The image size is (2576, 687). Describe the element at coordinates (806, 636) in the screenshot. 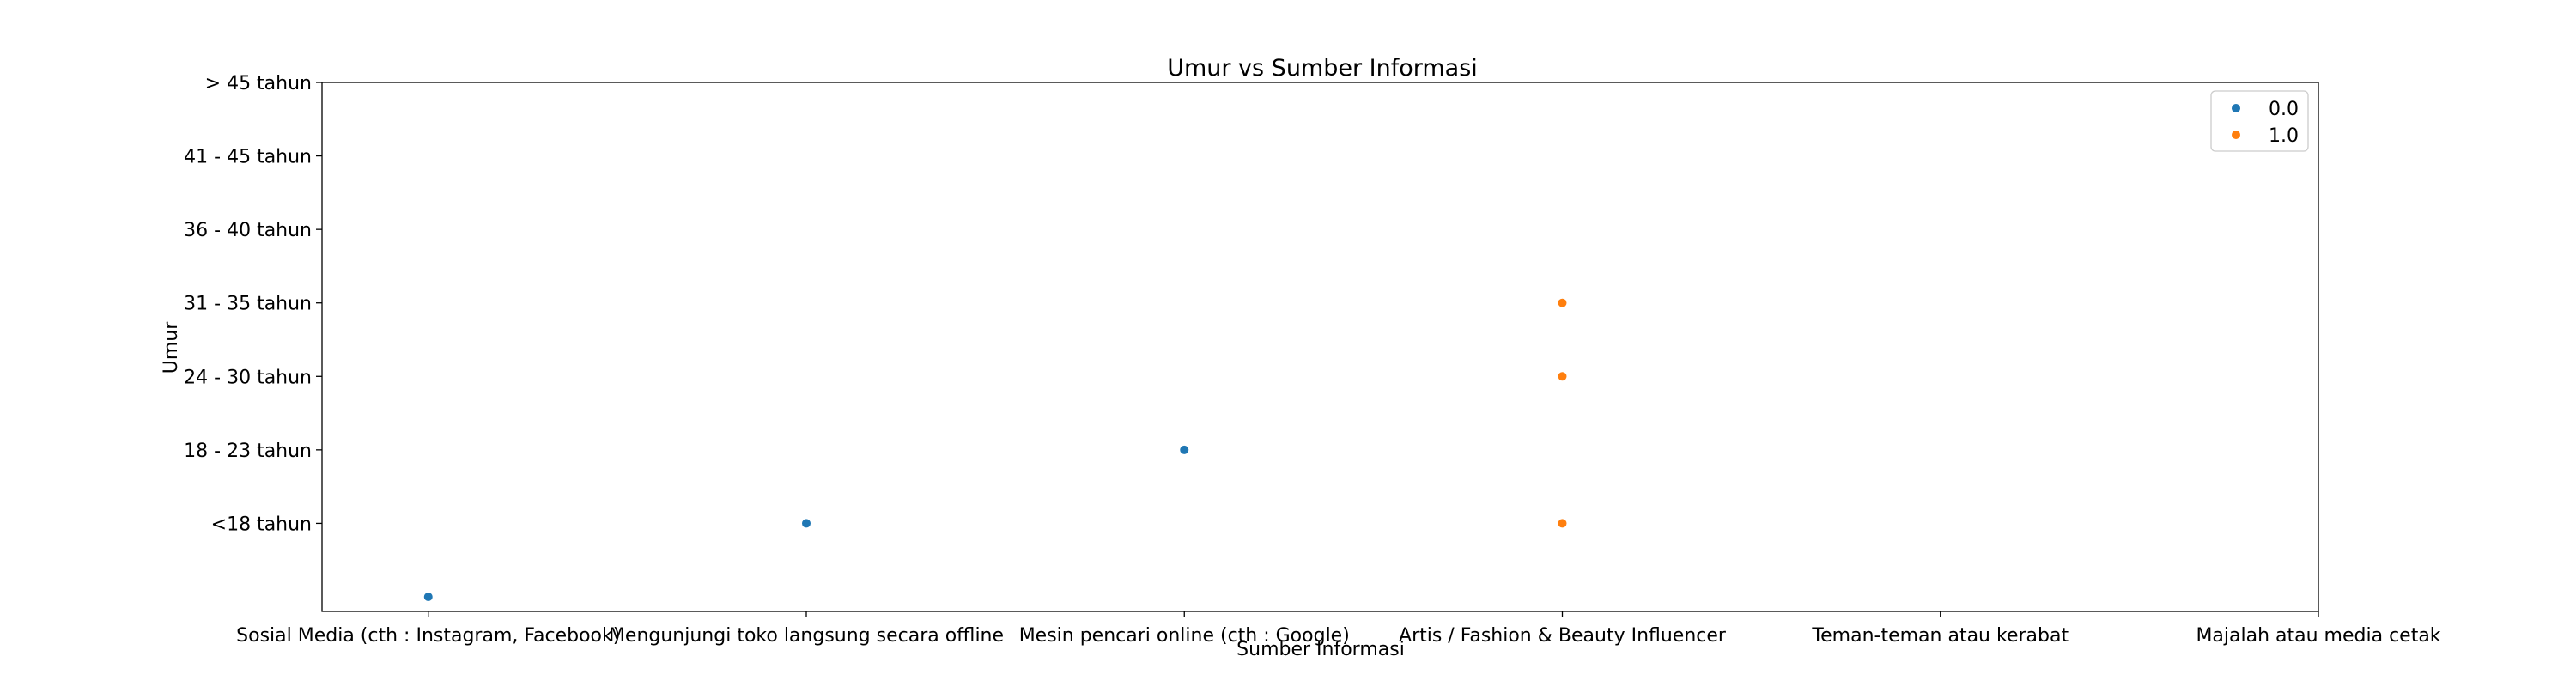

I see `x-tick-label: Mengunjungi toko langsung secara offline` at that location.